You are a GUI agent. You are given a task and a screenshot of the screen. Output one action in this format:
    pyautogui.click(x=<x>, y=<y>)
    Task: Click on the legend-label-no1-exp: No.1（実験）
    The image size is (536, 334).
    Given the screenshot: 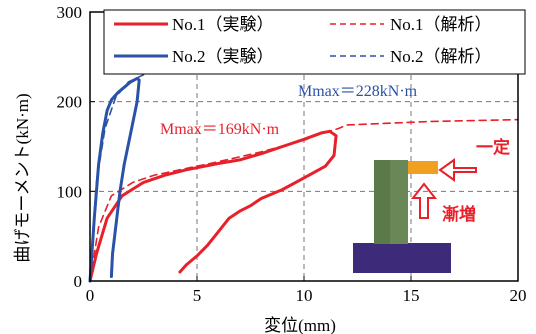 What is the action you would take?
    pyautogui.click(x=223, y=24)
    